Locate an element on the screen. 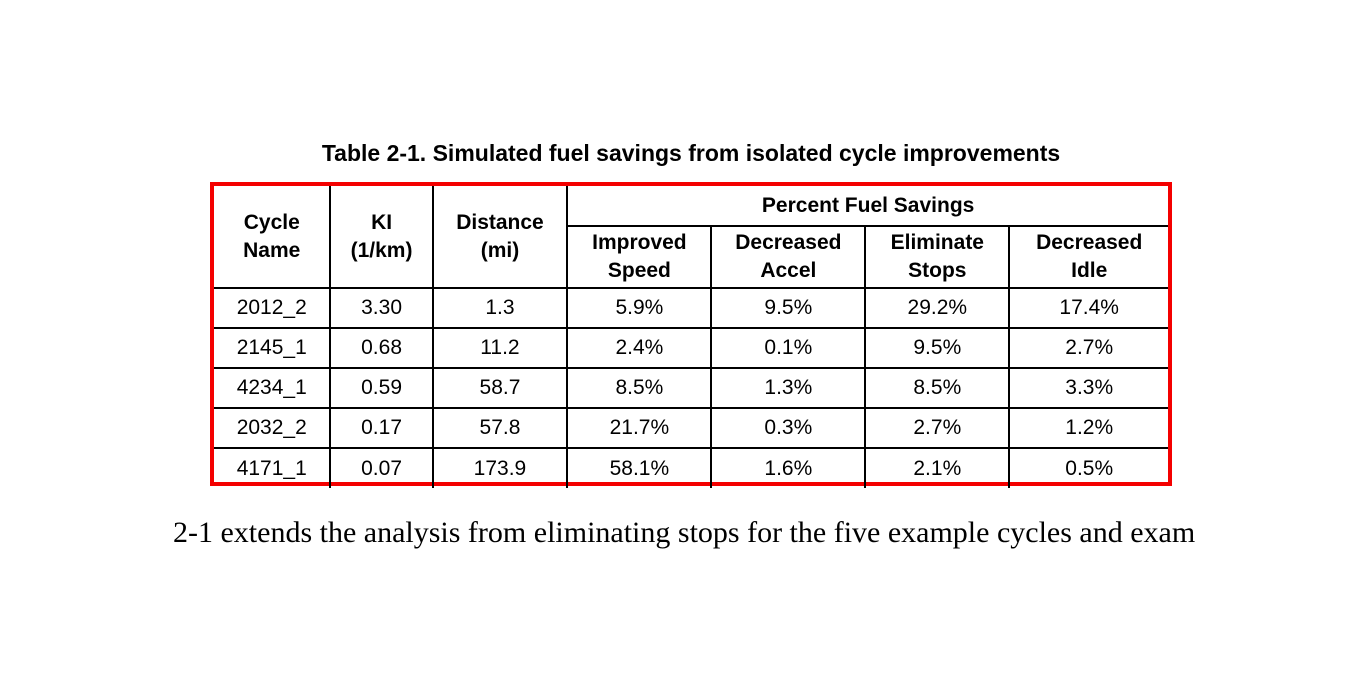  cell-decreased-idle: 3.3% is located at coordinates (1088, 388).